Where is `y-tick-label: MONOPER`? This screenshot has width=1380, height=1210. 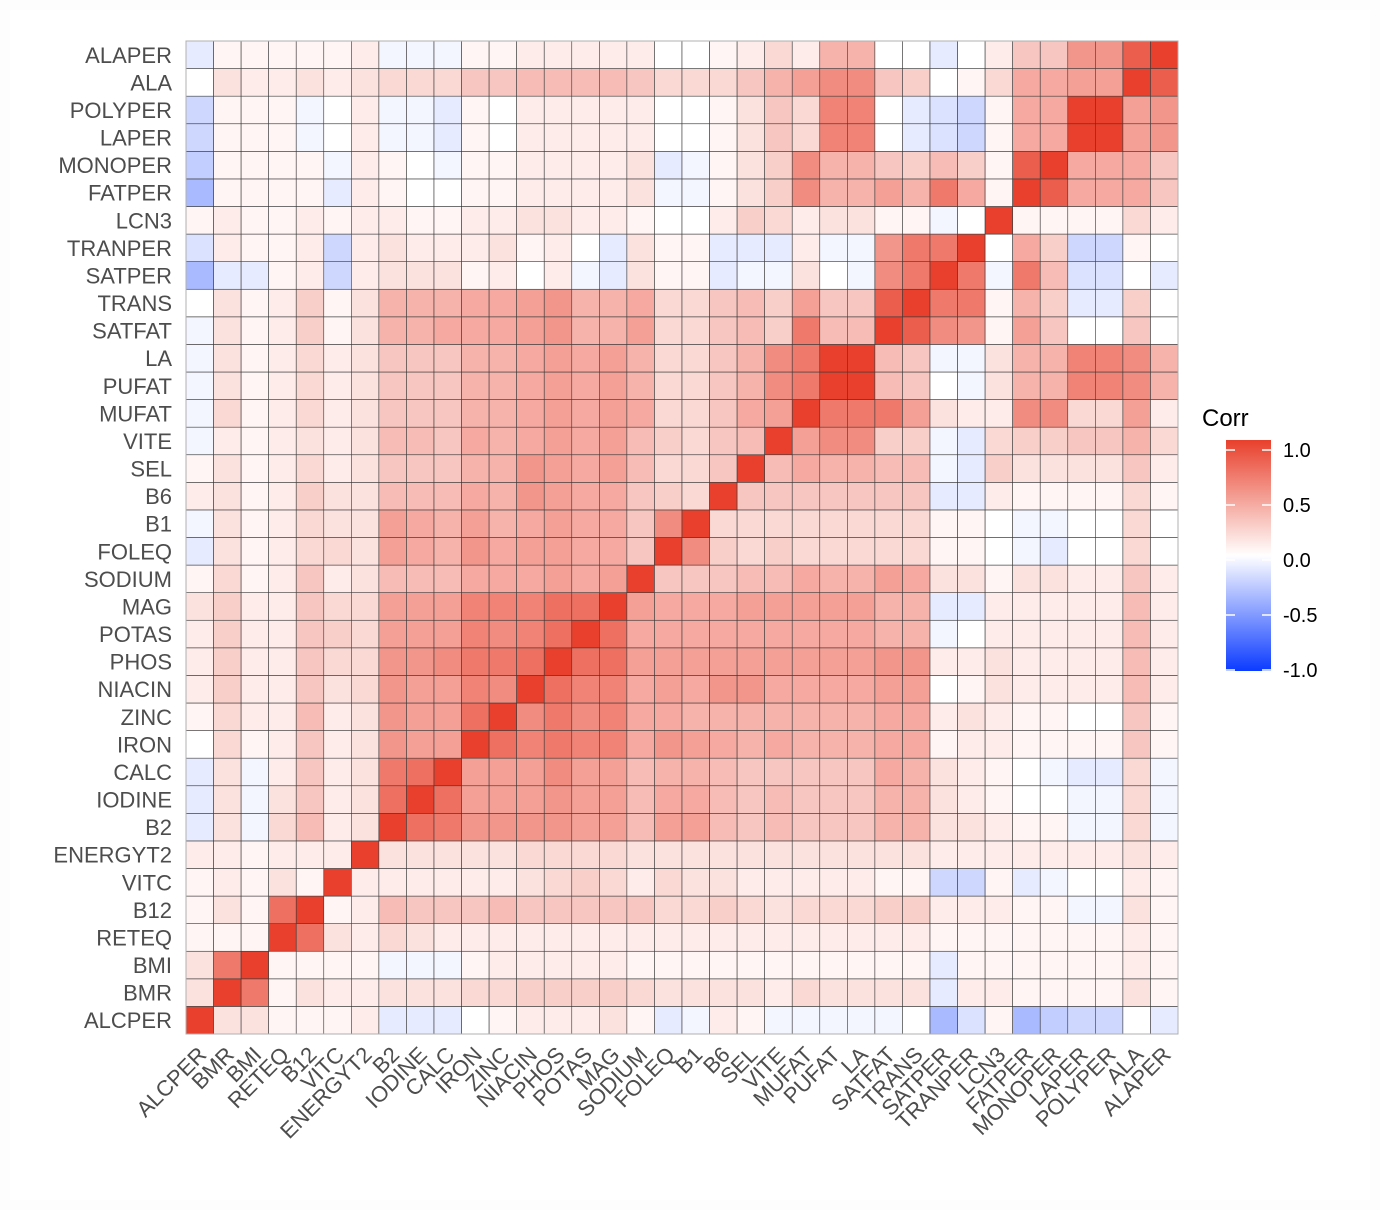
y-tick-label: MONOPER is located at coordinates (115, 165).